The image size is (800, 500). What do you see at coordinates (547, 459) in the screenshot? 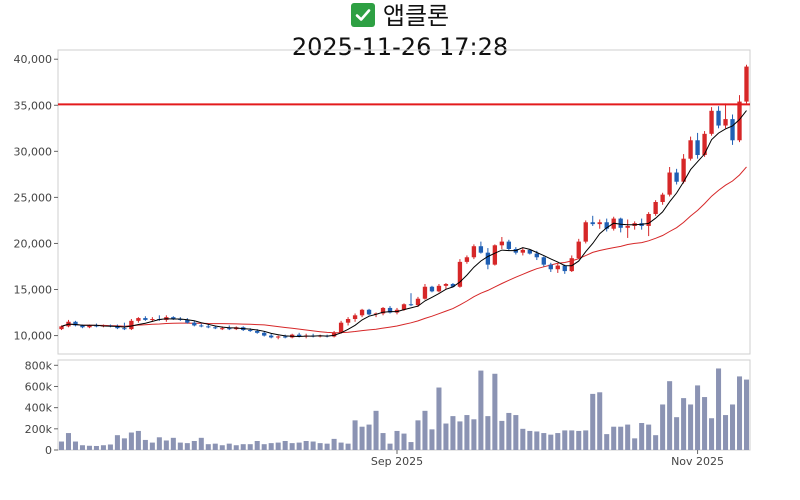
I see `x-axis: Sep 2025 Nov 2025` at bounding box center [547, 459].